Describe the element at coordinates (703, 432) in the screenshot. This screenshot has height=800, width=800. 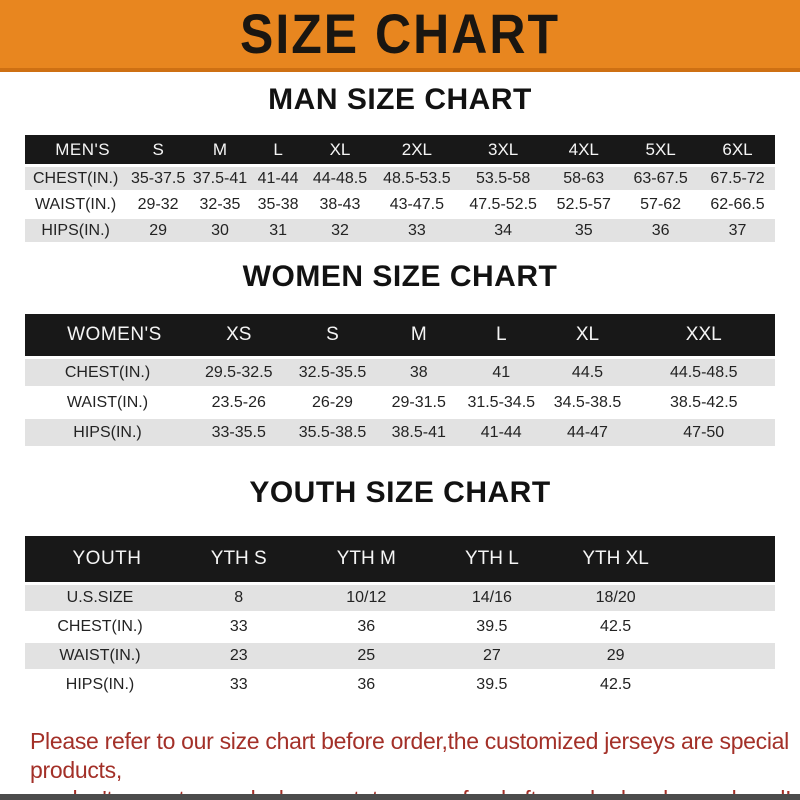
I see `size-cell: 47-50` at that location.